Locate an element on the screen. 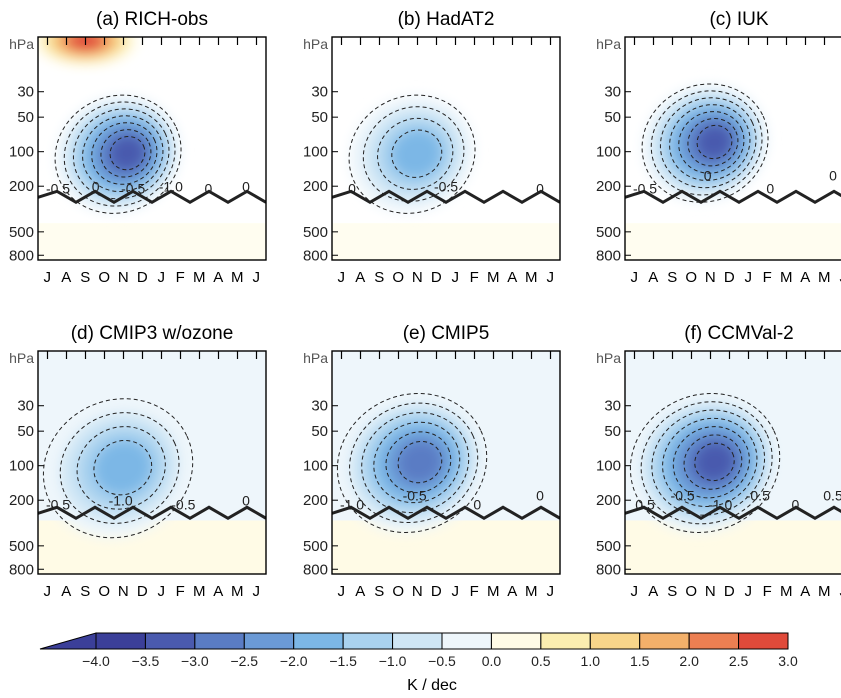 The width and height of the screenshot is (841, 698). pressure-tick-label: 100 is located at coordinates (608, 466).